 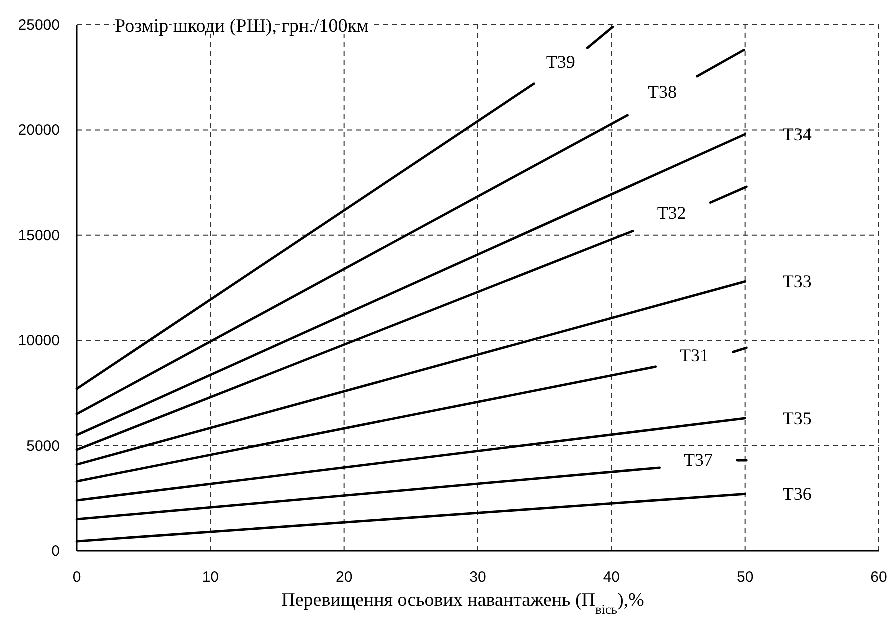 What do you see at coordinates (797, 134) in the screenshot?
I see `text: Т34` at bounding box center [797, 134].